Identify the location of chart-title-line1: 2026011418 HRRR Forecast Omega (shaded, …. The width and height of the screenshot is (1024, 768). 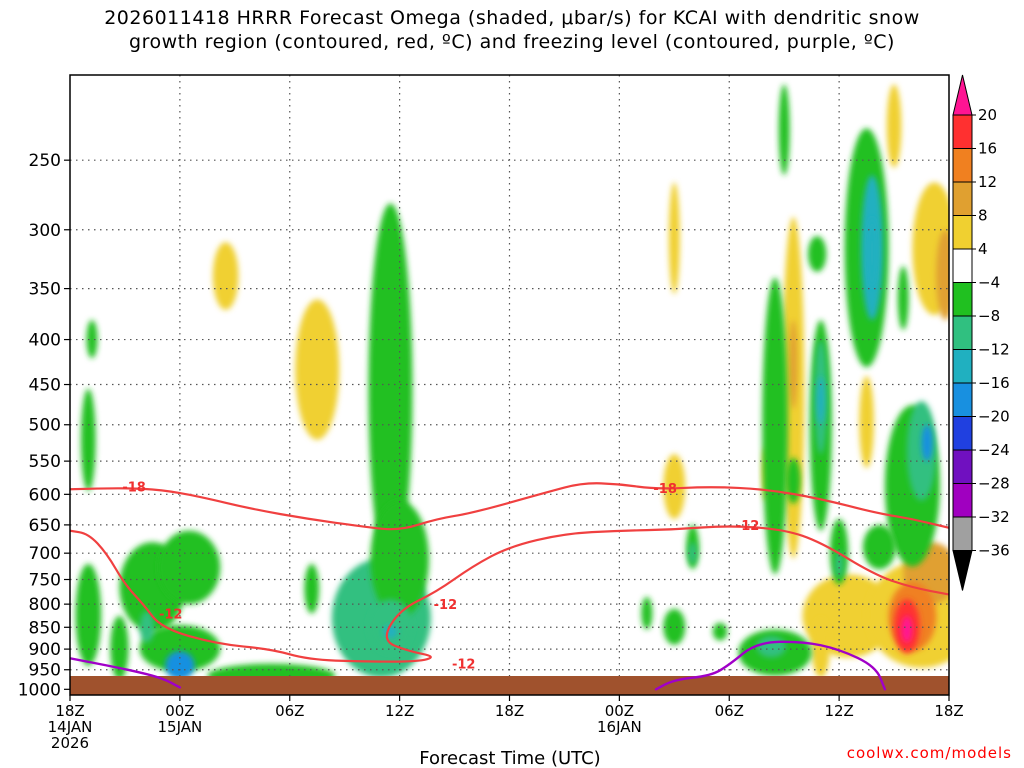
(512, 18).